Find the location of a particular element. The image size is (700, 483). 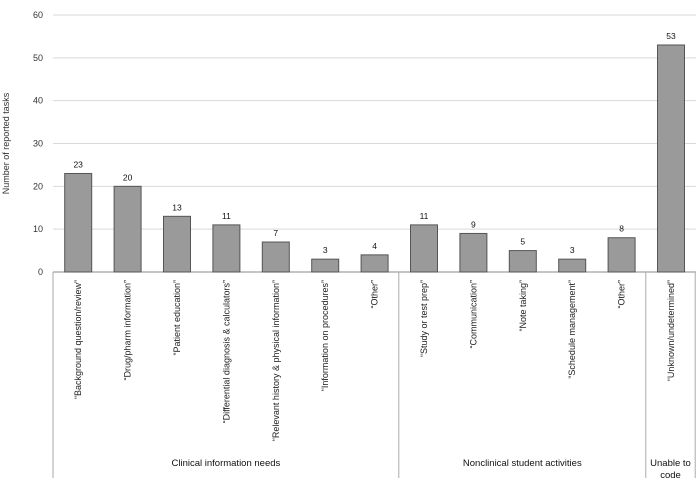

category-label: “Background question/review” is located at coordinates (78, 339).